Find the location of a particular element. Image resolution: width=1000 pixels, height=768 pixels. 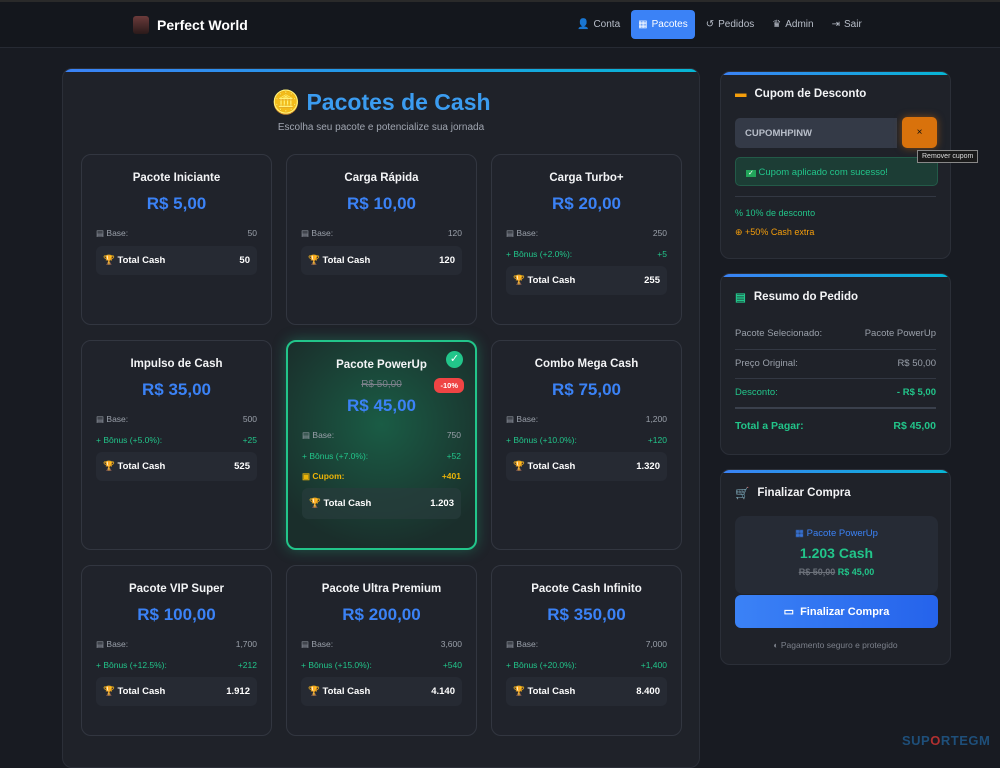

trophy-icon: 🏆 is located at coordinates (315, 260).